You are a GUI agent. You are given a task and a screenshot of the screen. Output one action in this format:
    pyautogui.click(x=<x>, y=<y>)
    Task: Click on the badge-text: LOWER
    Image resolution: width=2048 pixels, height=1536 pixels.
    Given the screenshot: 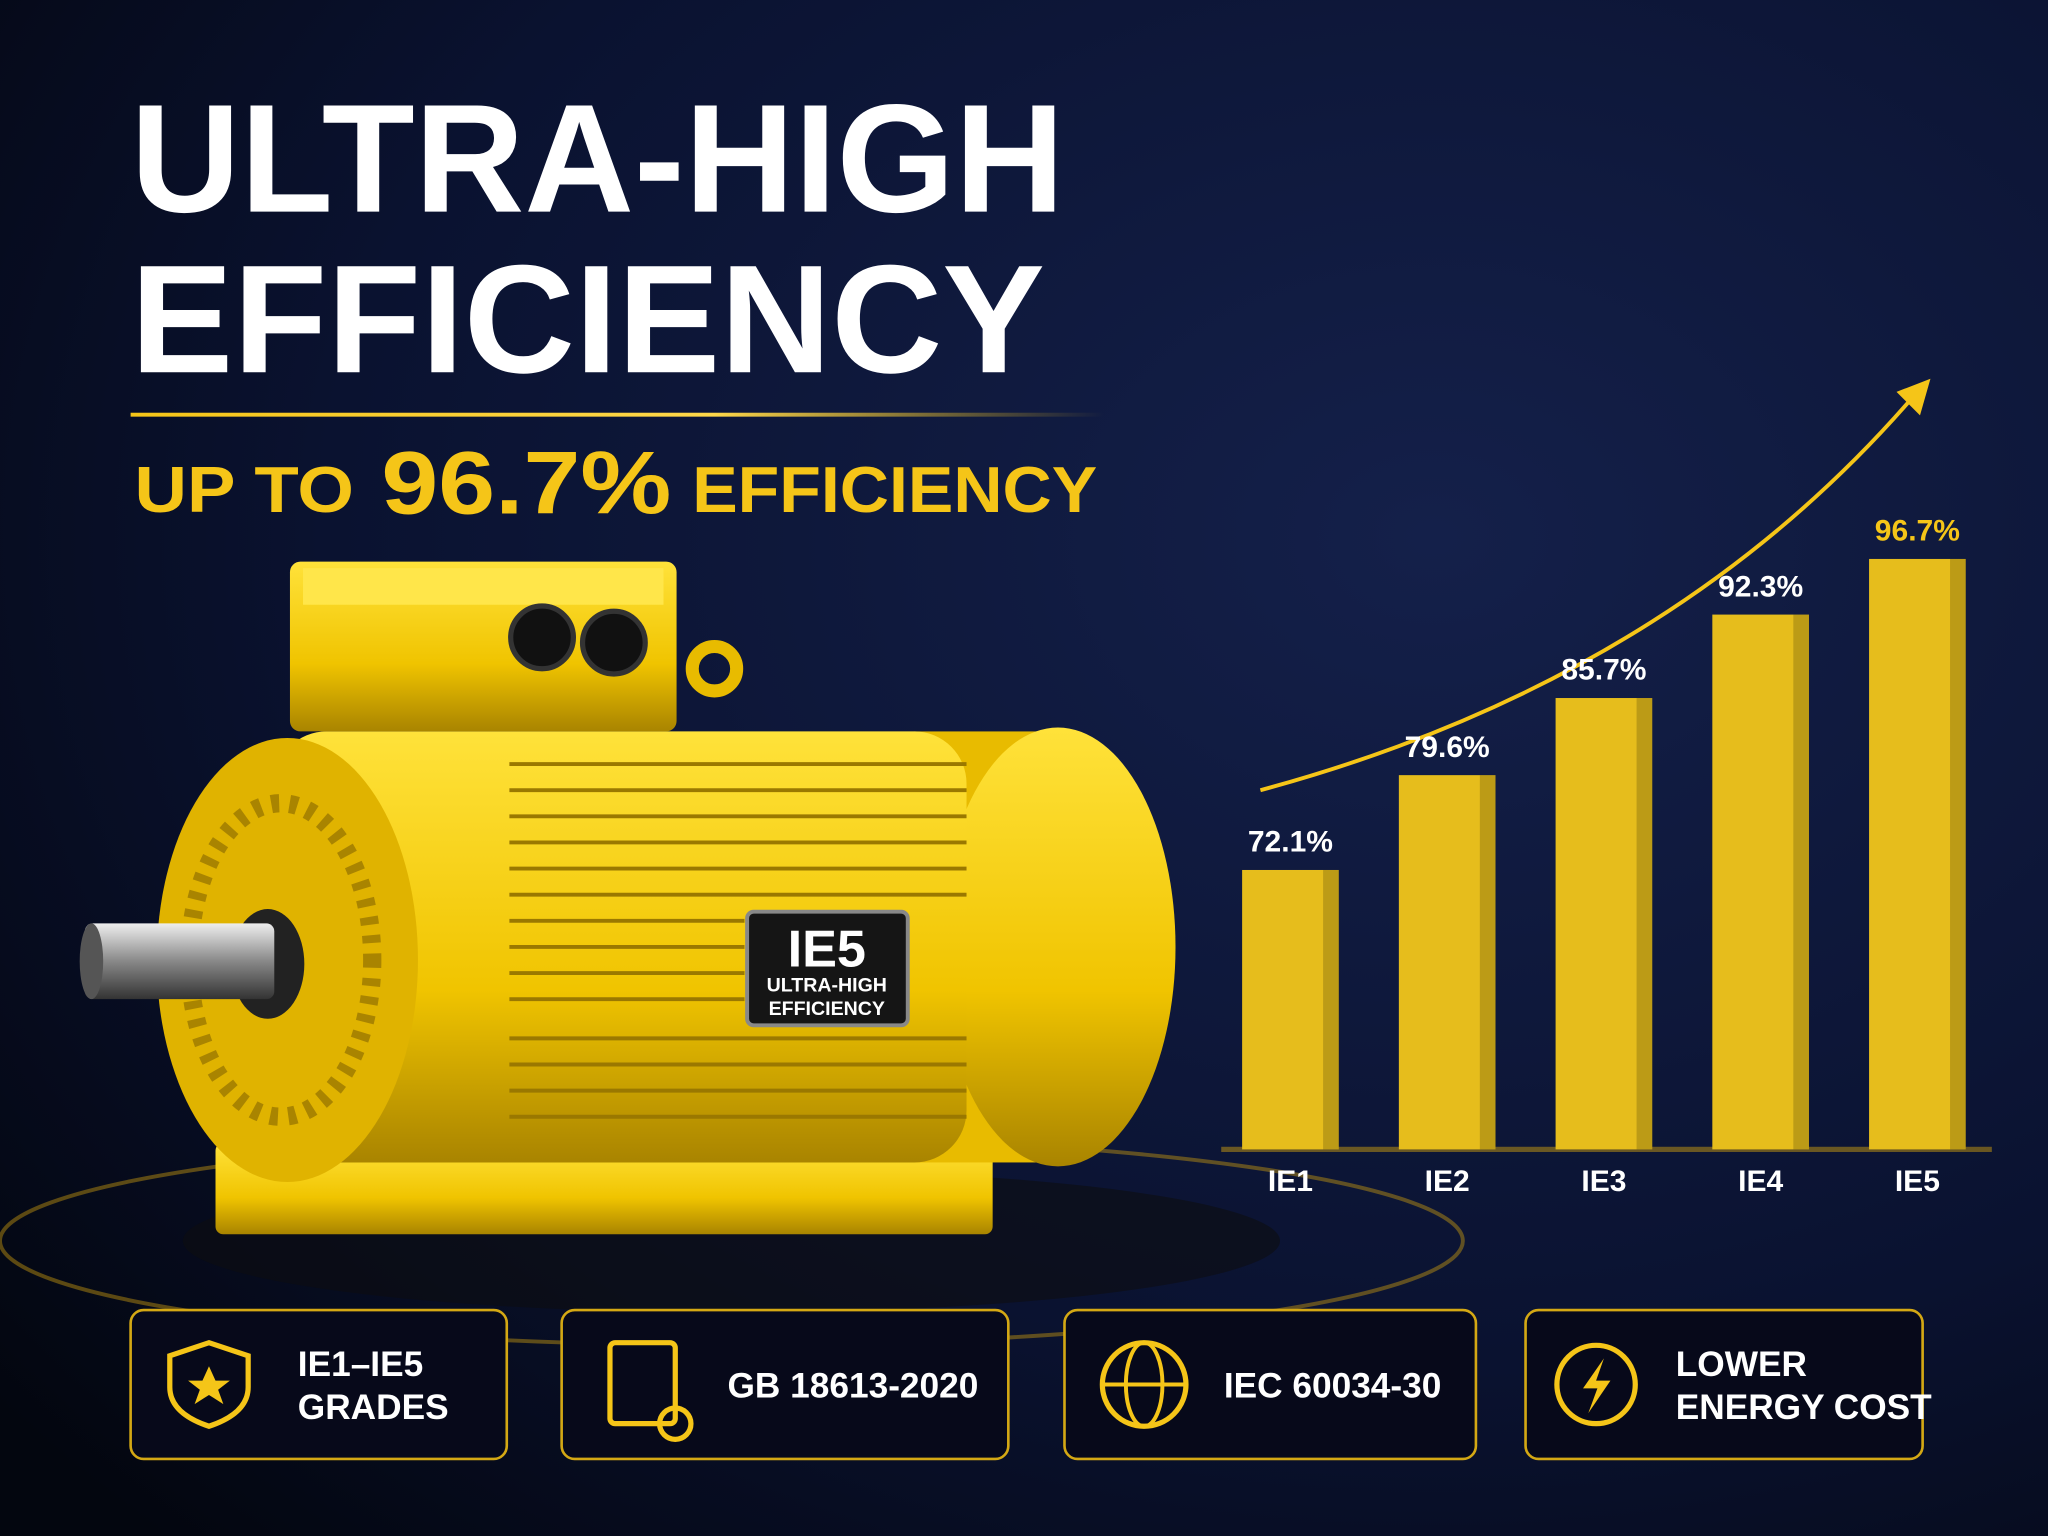 What is the action you would take?
    pyautogui.click(x=1741, y=1364)
    